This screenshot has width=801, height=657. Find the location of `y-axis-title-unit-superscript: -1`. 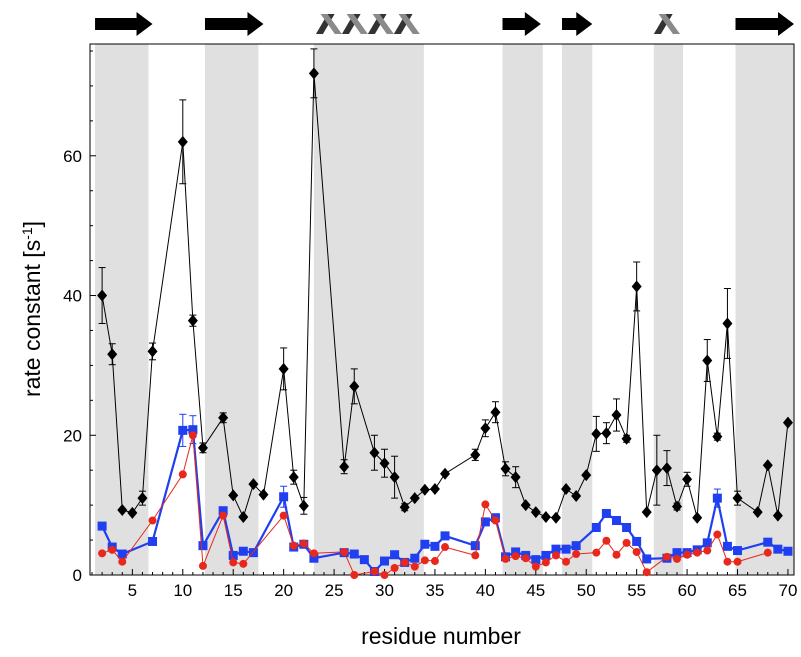

y-axis-title-unit-superscript: -1 is located at coordinates (27, 233).